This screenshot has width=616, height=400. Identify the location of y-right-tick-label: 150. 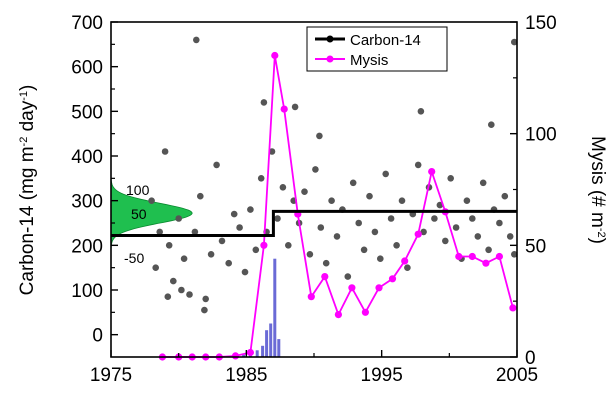
(541, 23).